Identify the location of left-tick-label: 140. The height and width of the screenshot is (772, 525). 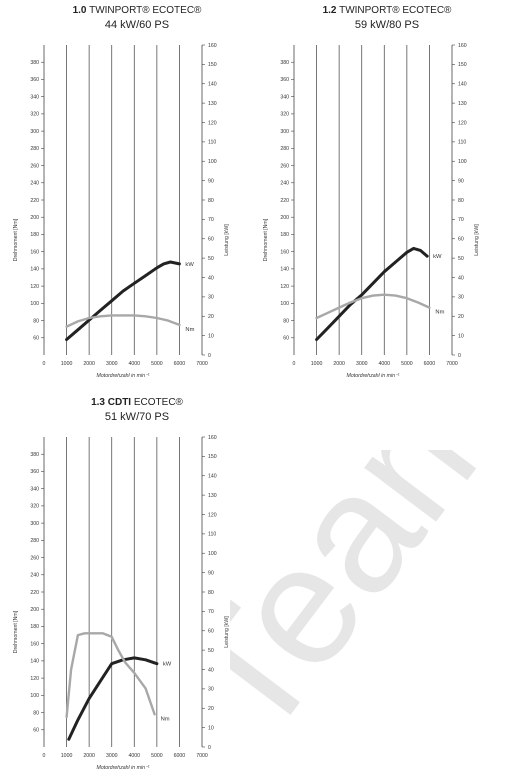
(34, 662).